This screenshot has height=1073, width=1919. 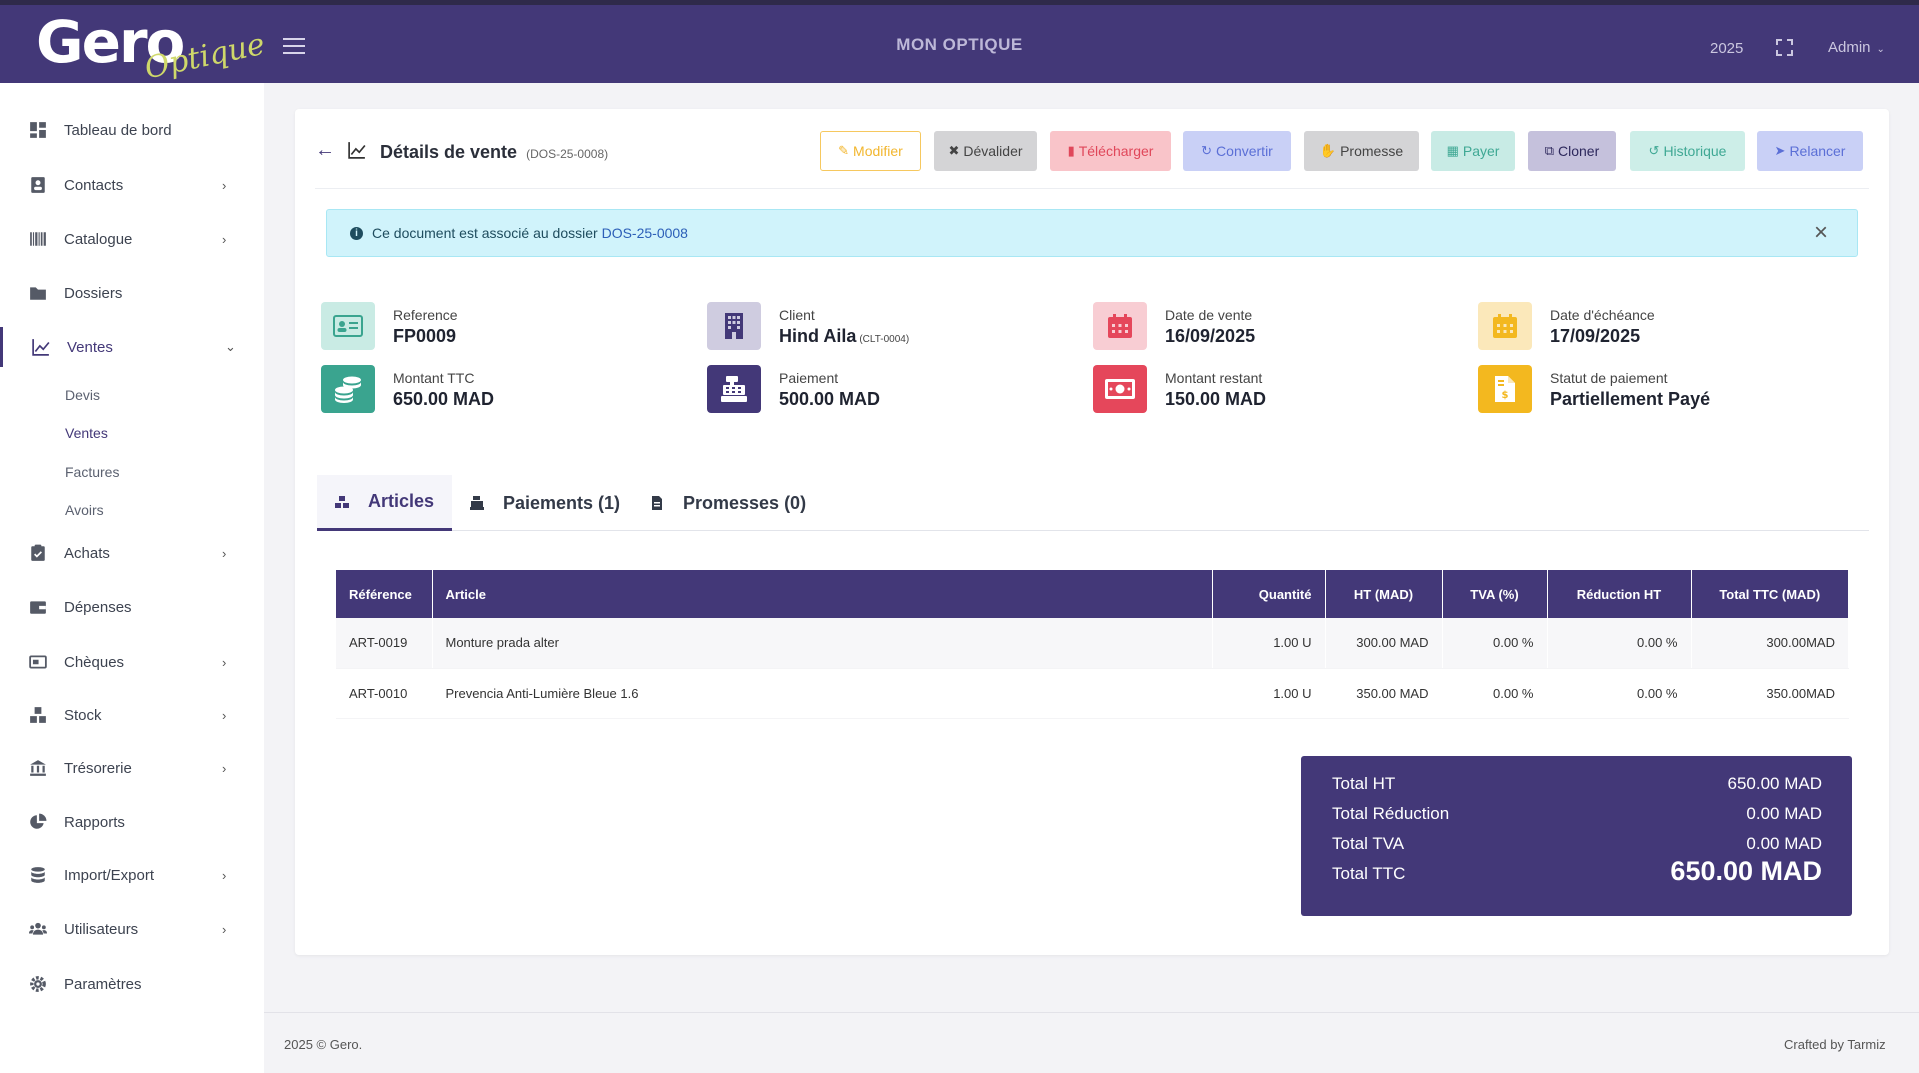 I want to click on col-total: Total TTC (MAD), so click(x=1770, y=594).